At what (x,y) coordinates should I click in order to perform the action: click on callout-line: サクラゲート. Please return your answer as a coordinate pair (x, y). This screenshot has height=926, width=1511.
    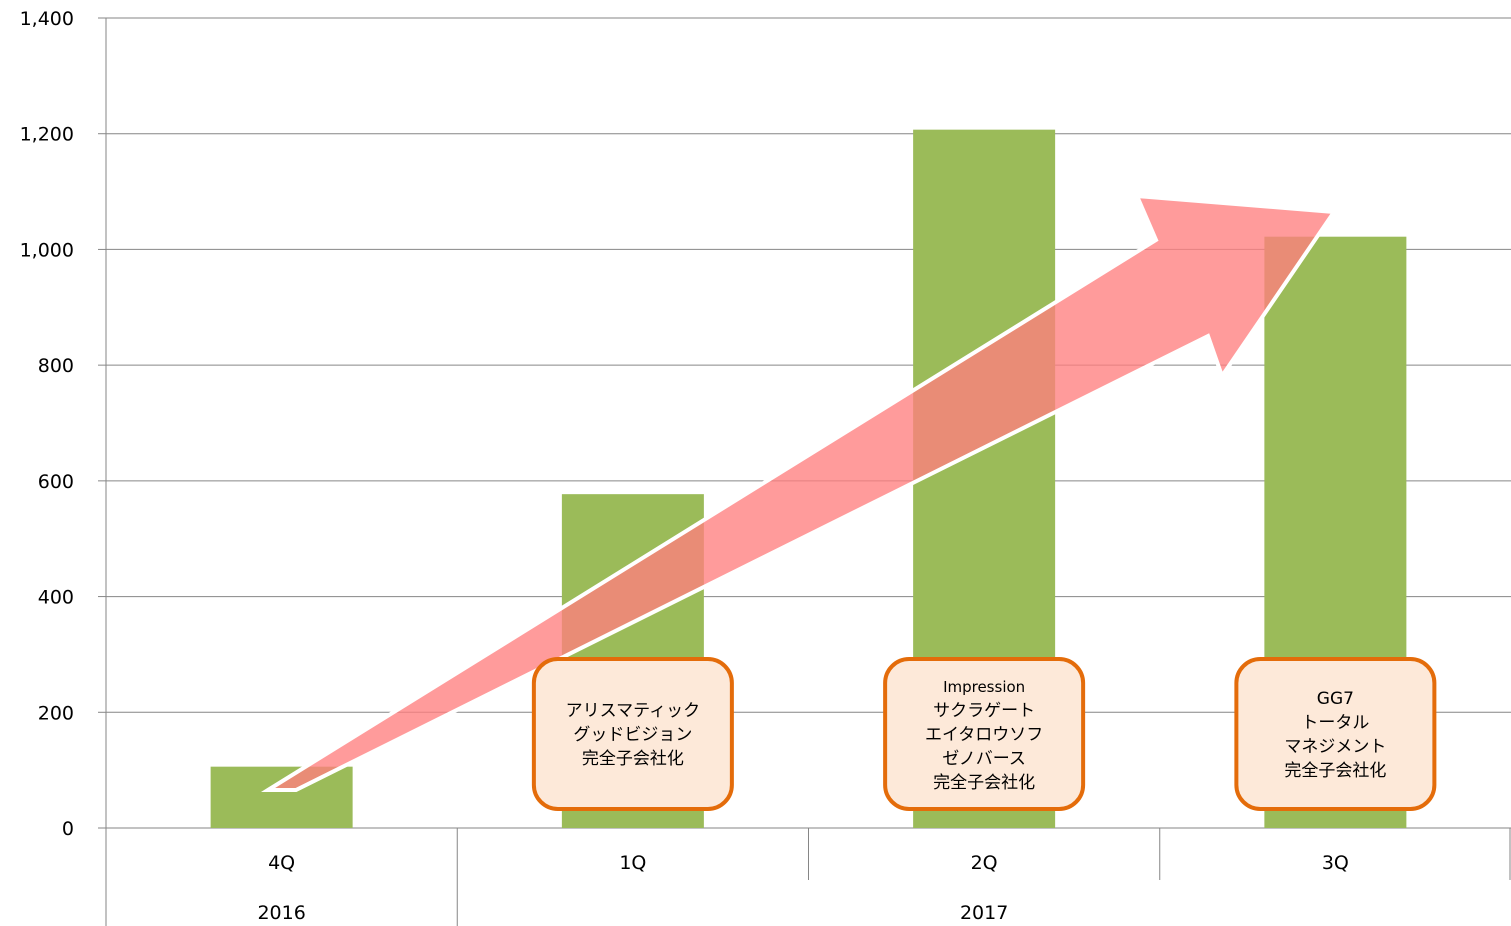
    Looking at the image, I should click on (984, 711).